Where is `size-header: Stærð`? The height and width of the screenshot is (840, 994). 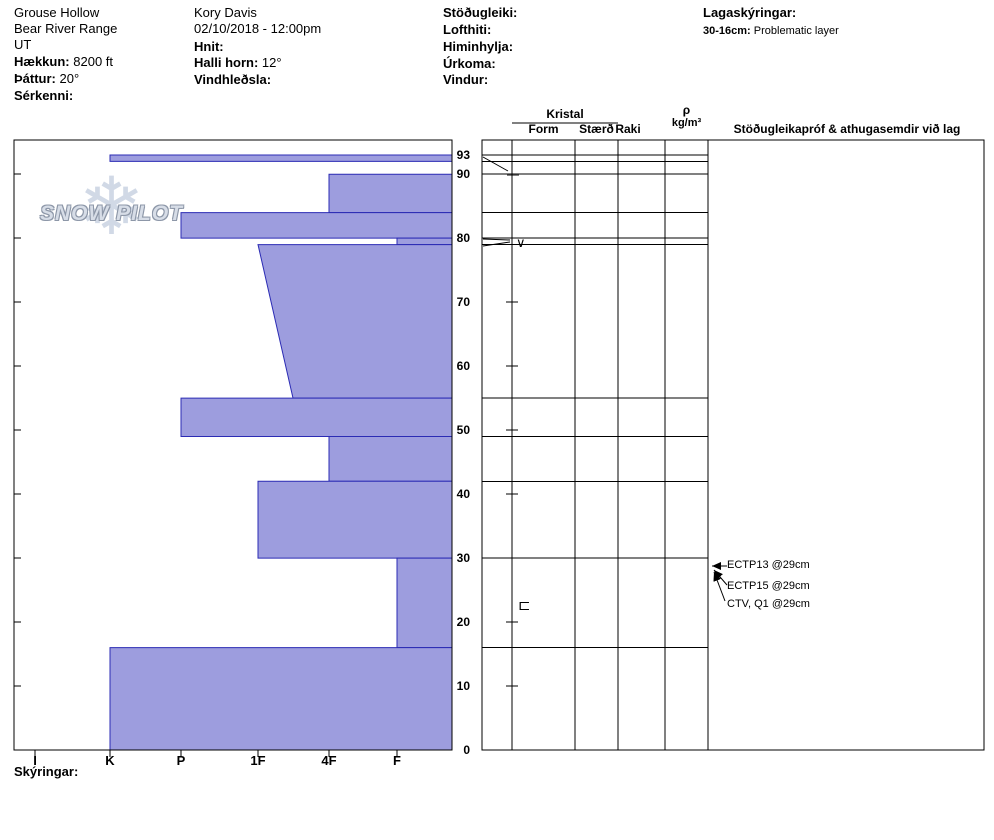
size-header: Stærð is located at coordinates (596, 129).